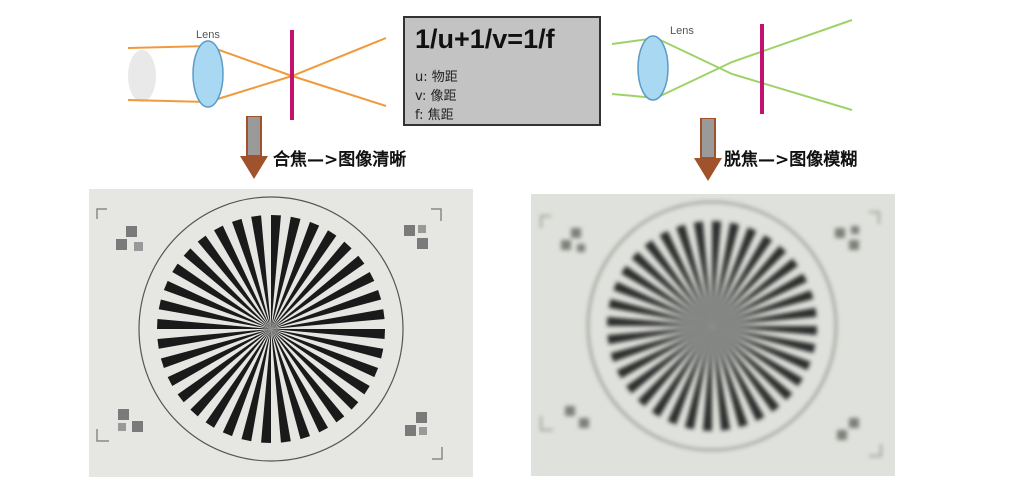  I want to click on legend-meaning: 像距, so click(443, 96).